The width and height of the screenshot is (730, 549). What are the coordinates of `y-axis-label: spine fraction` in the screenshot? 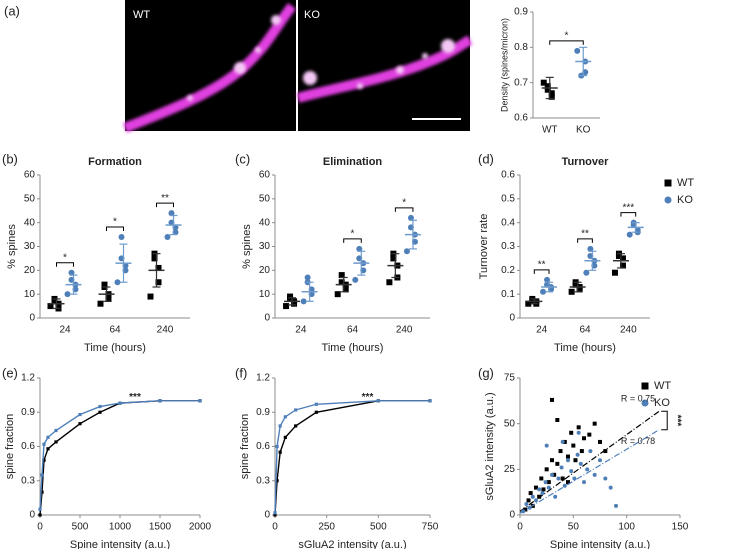 It's located at (245, 446).